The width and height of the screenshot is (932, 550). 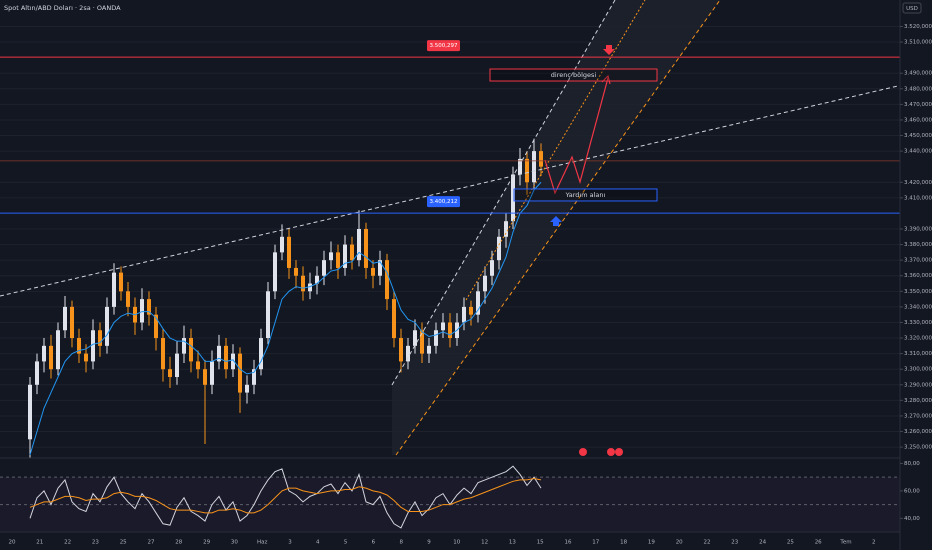 What do you see at coordinates (623, 543) in the screenshot?
I see `x-tick-label: 18` at bounding box center [623, 543].